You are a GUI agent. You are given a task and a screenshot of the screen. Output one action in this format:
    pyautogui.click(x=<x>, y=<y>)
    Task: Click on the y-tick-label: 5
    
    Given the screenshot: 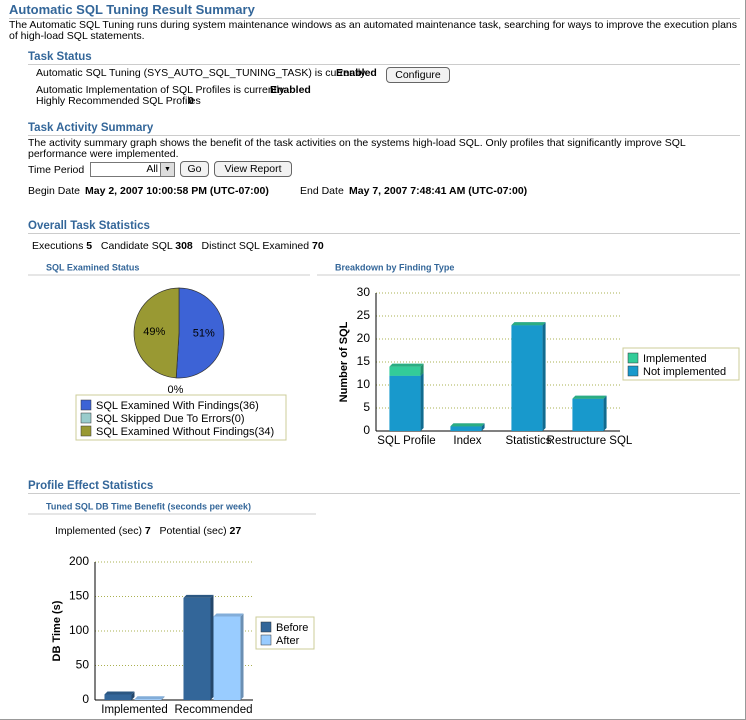 What is the action you would take?
    pyautogui.click(x=366, y=407)
    